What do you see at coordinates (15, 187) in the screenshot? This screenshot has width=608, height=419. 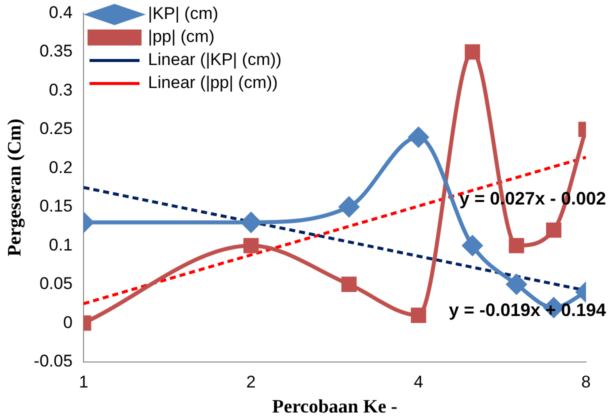 I see `y-axis-title: Pergeseran (Cm)` at bounding box center [15, 187].